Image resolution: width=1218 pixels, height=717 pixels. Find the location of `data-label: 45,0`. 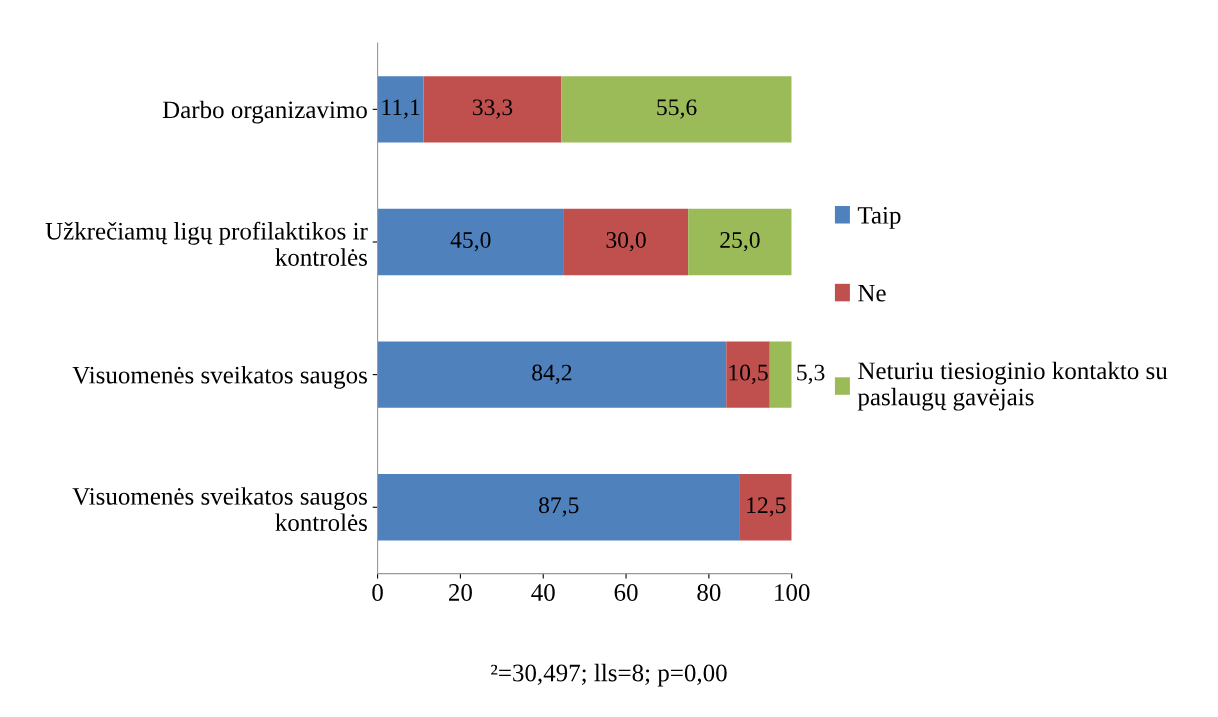

data-label: 45,0 is located at coordinates (470, 241).